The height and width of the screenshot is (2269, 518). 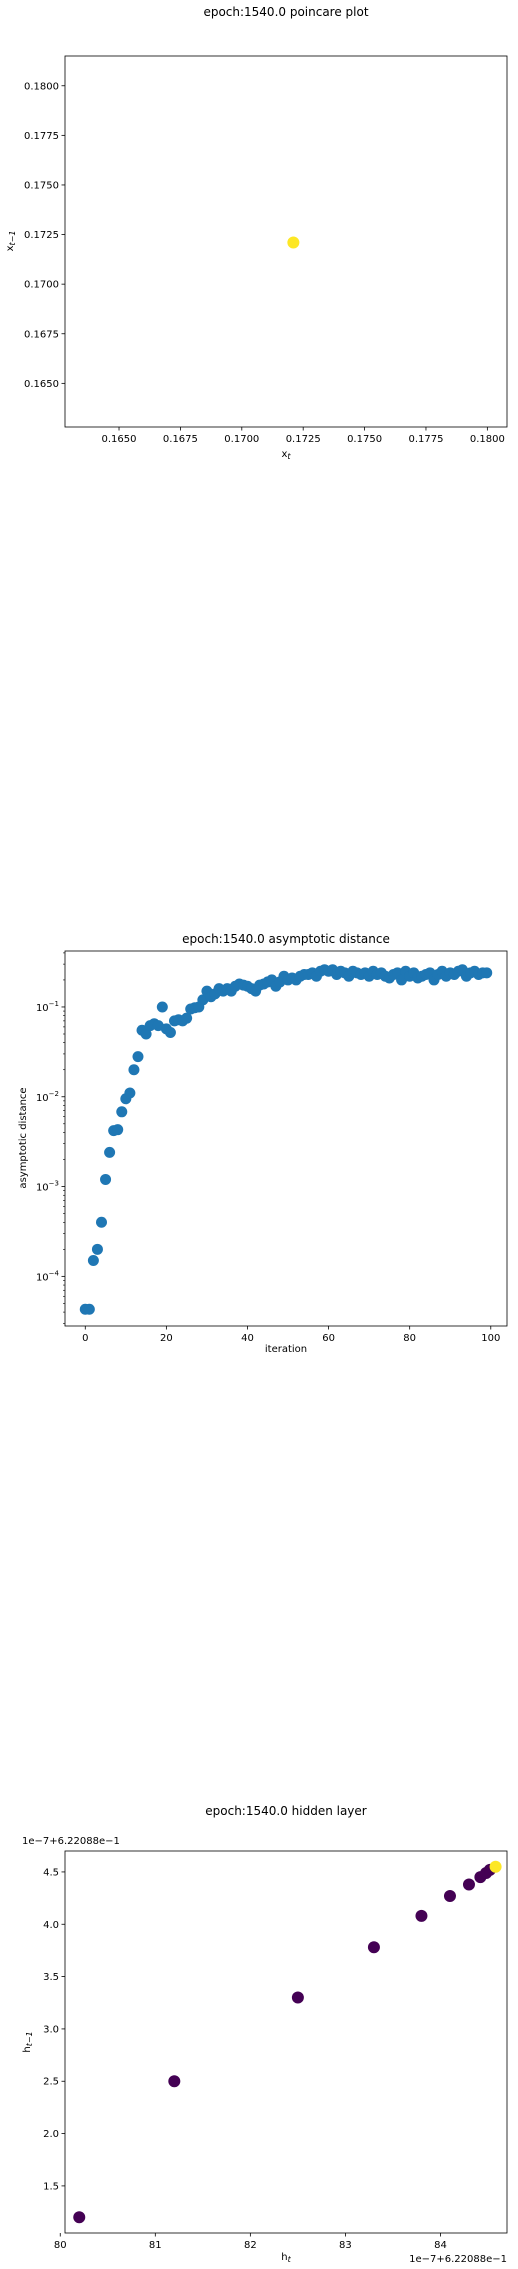 I want to click on hidden-layer-frame, so click(x=286, y=2042).